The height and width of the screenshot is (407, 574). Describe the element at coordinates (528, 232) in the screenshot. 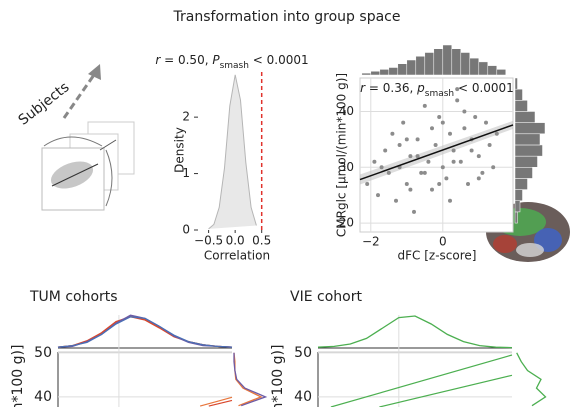

I see `brain-render` at that location.